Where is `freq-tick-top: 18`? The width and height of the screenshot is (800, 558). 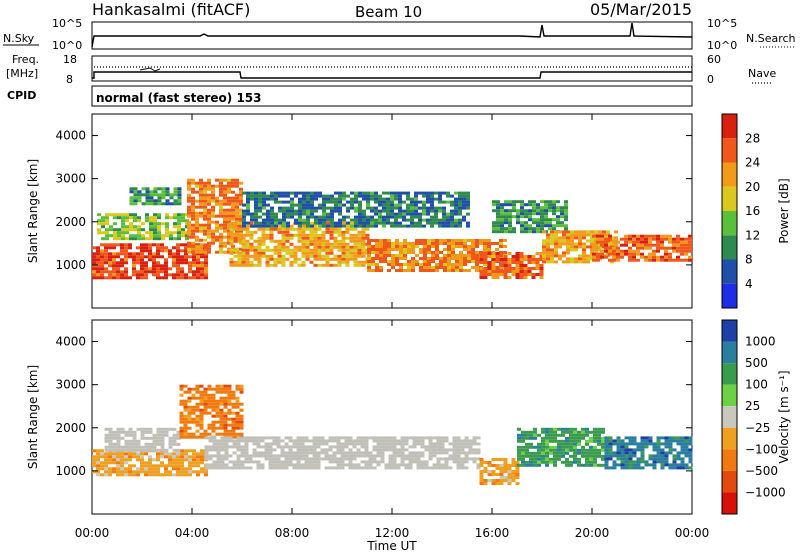 freq-tick-top: 18 is located at coordinates (70, 59).